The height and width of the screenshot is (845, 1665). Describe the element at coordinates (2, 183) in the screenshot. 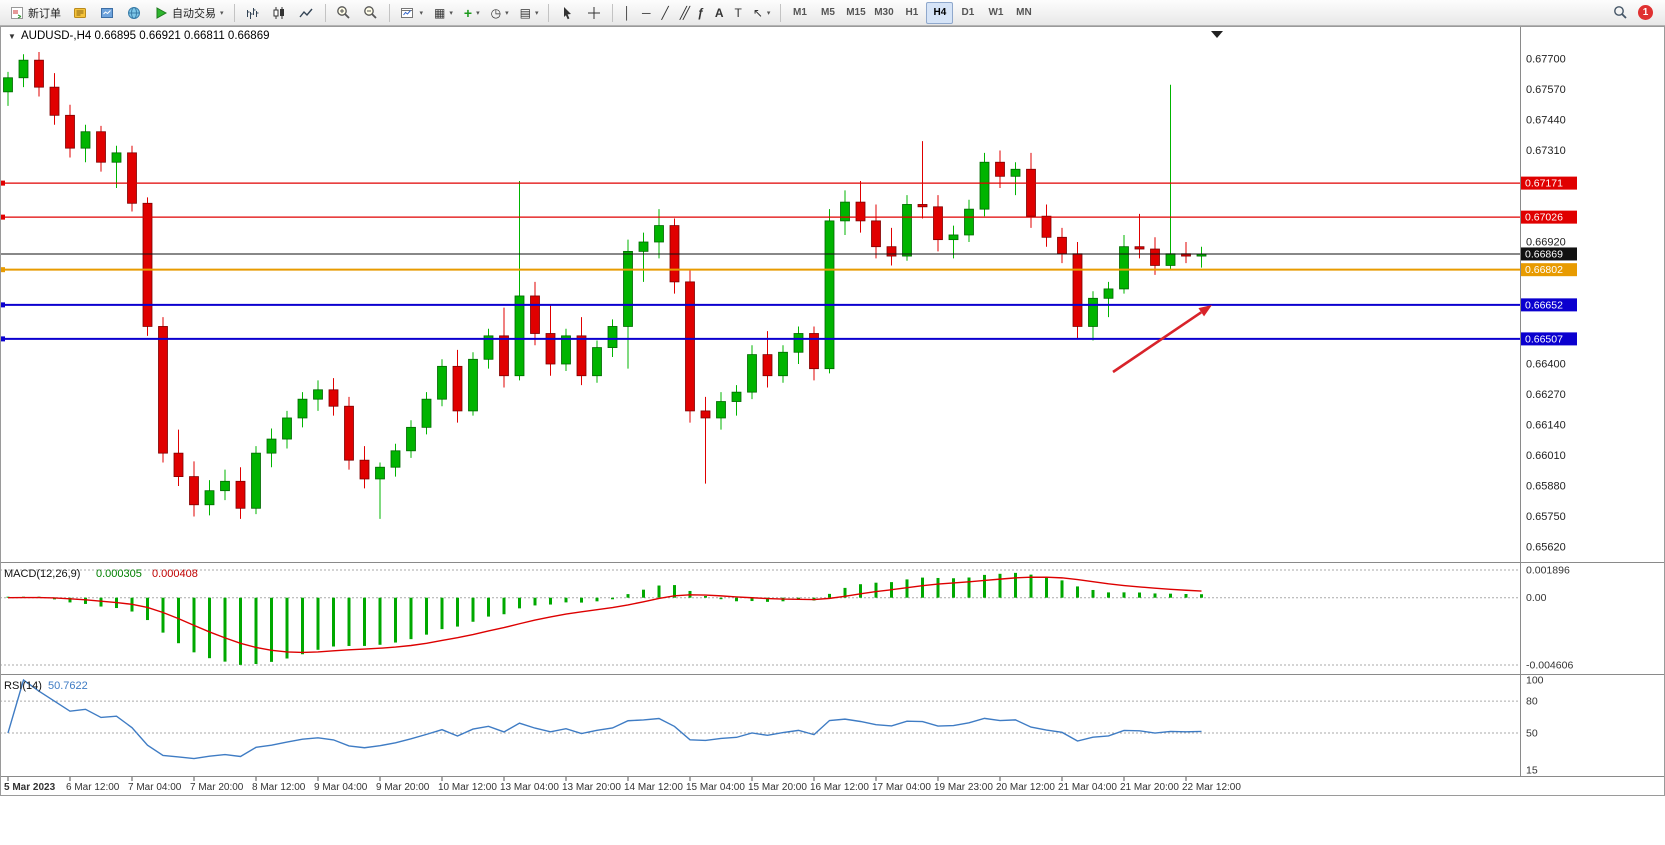

I see `resistance-line-1-handle` at that location.